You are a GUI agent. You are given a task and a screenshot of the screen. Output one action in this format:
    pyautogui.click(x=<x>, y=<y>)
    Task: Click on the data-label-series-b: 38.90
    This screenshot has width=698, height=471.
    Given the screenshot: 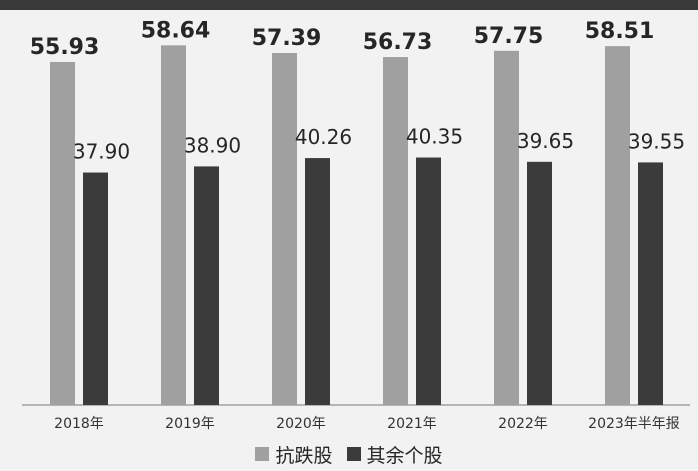 What is the action you would take?
    pyautogui.click(x=212, y=145)
    